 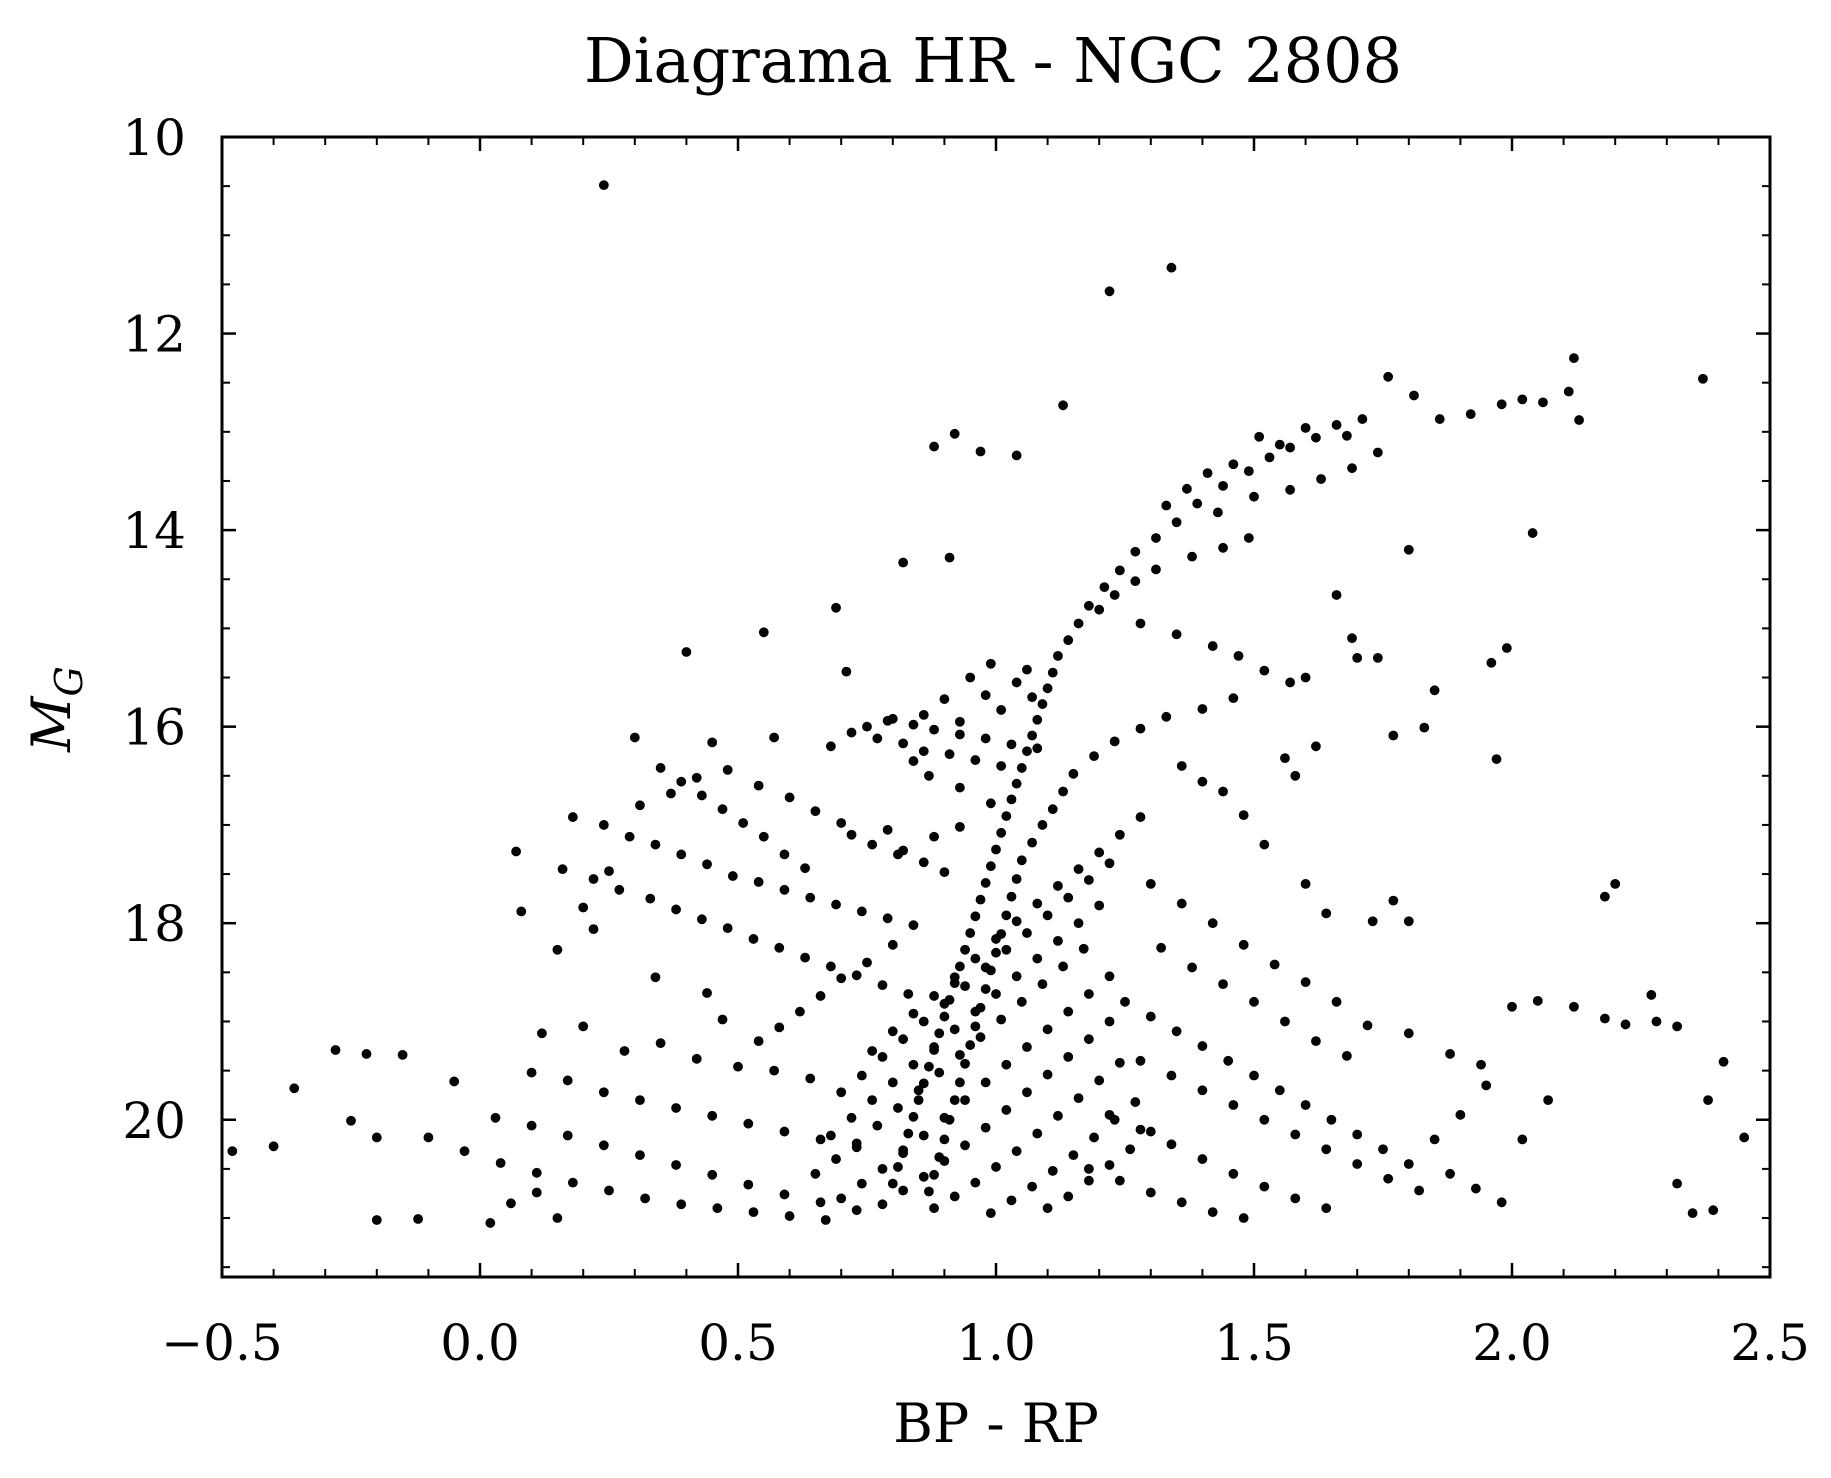 I want to click on y-axis-label-group: MG, so click(x=55, y=709).